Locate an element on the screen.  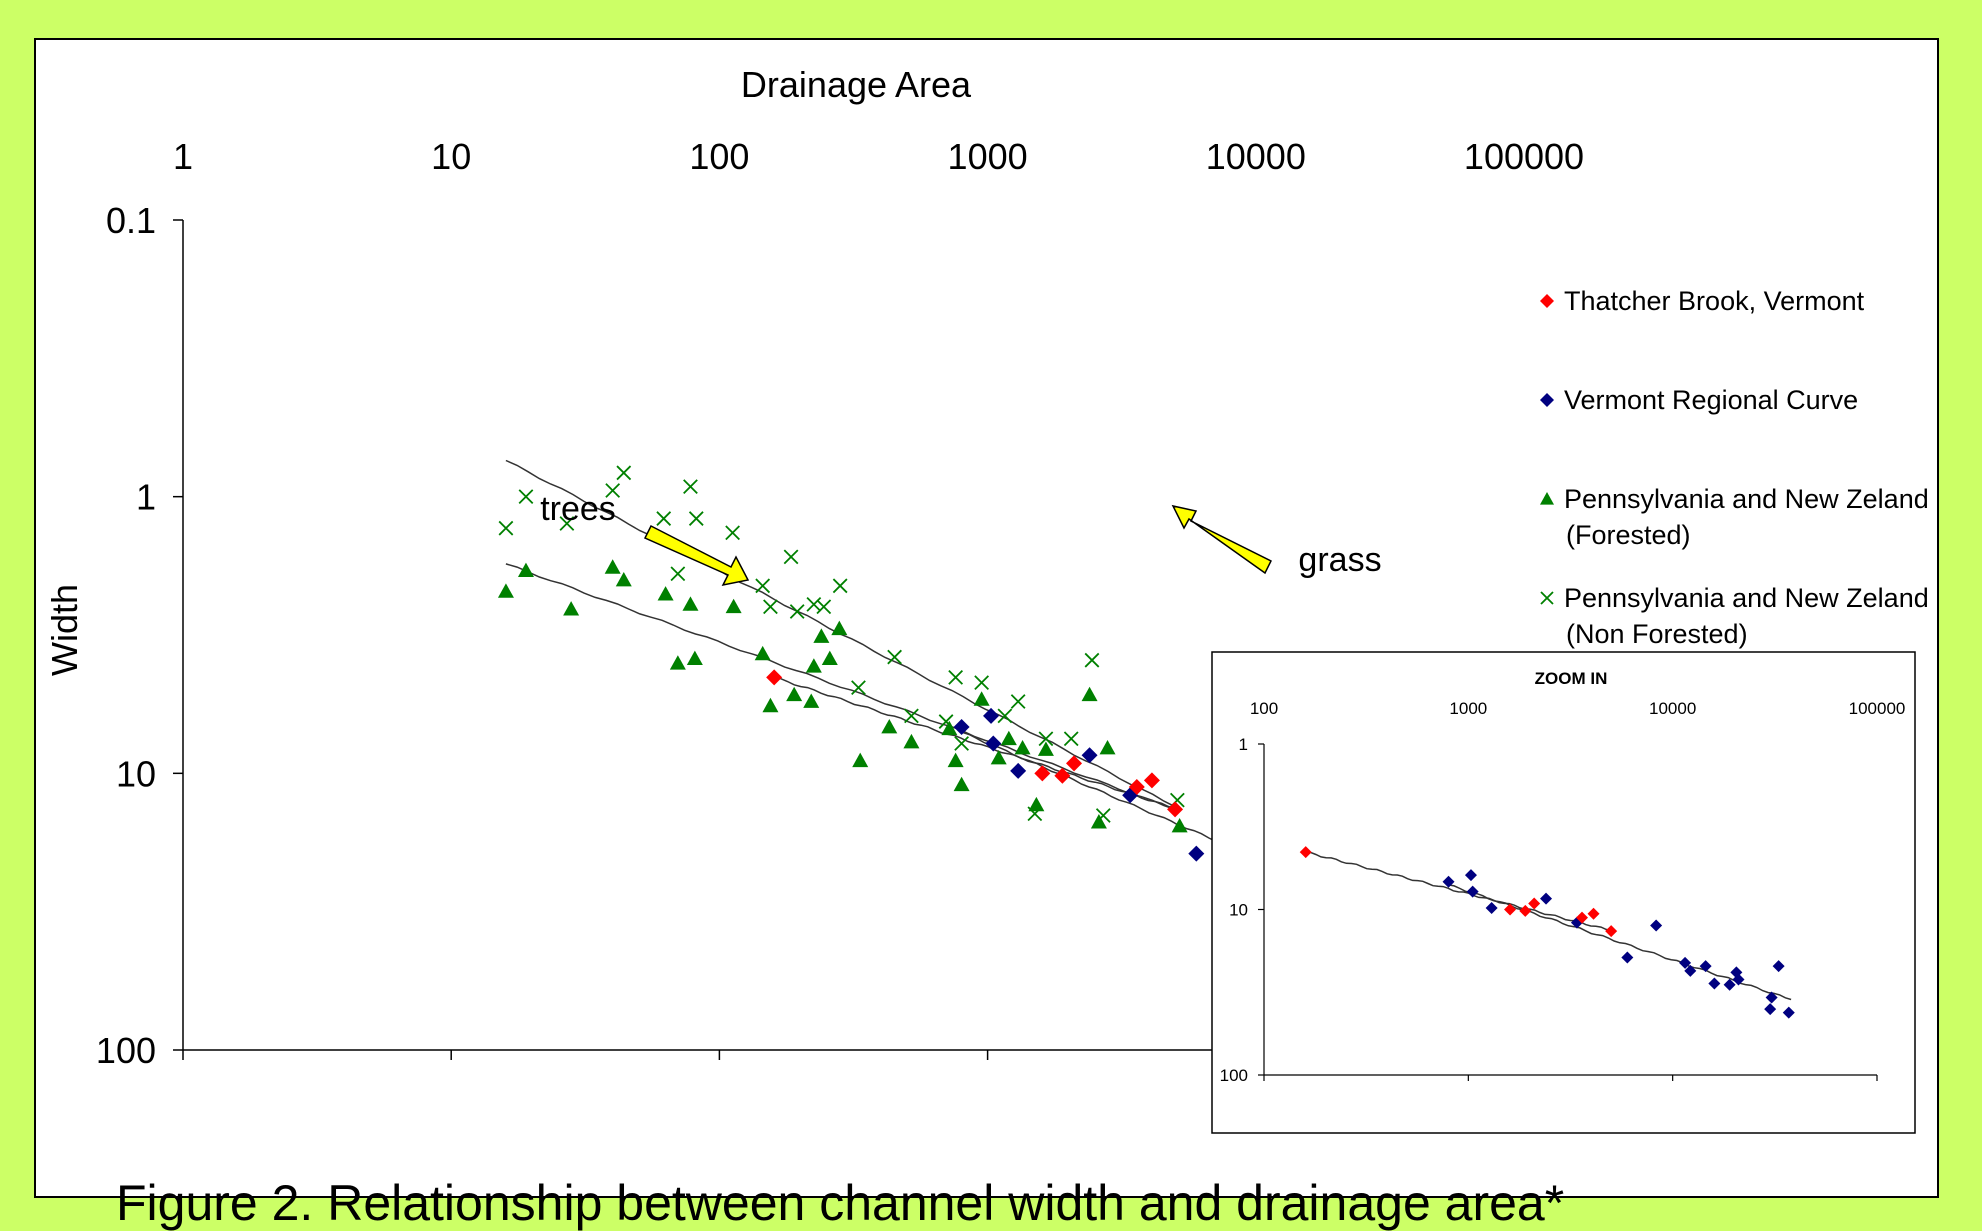
inset-x-tick-label: 1000 is located at coordinates (1468, 708).